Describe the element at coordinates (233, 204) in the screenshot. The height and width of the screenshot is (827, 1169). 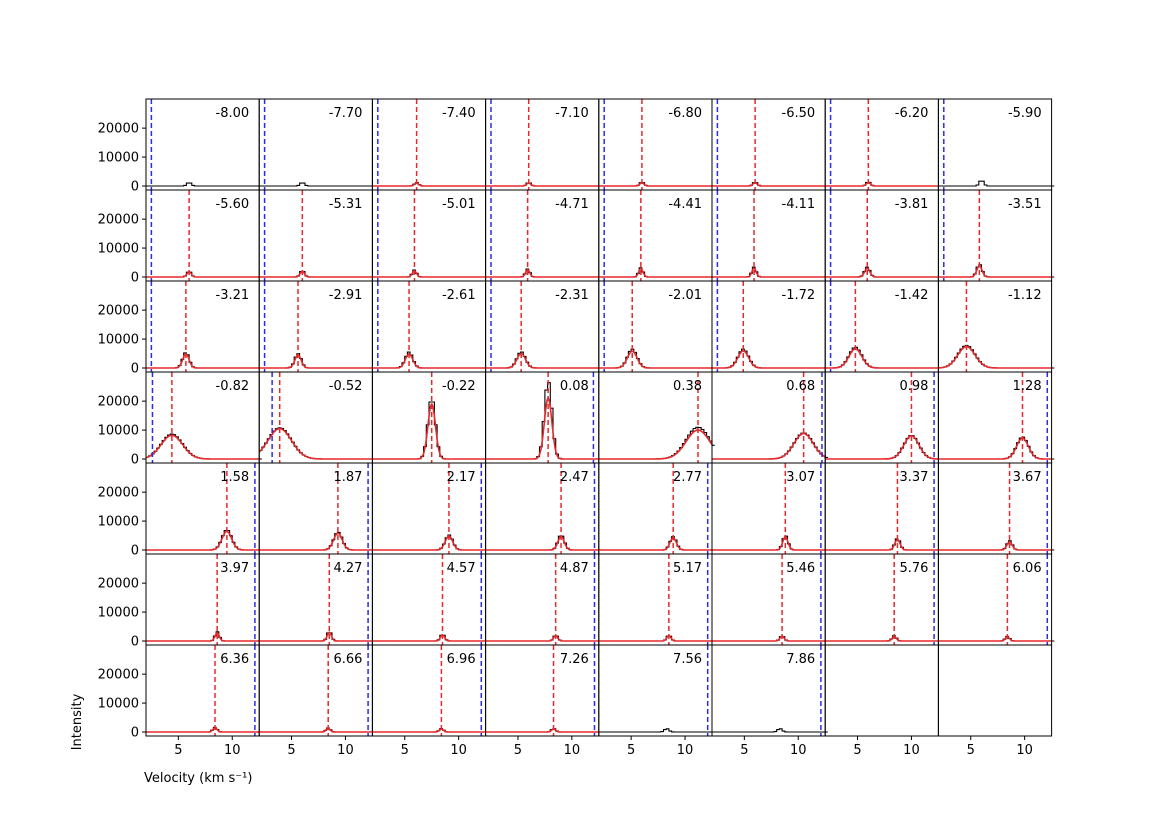
I see `panel-offset-label: -5.60` at that location.